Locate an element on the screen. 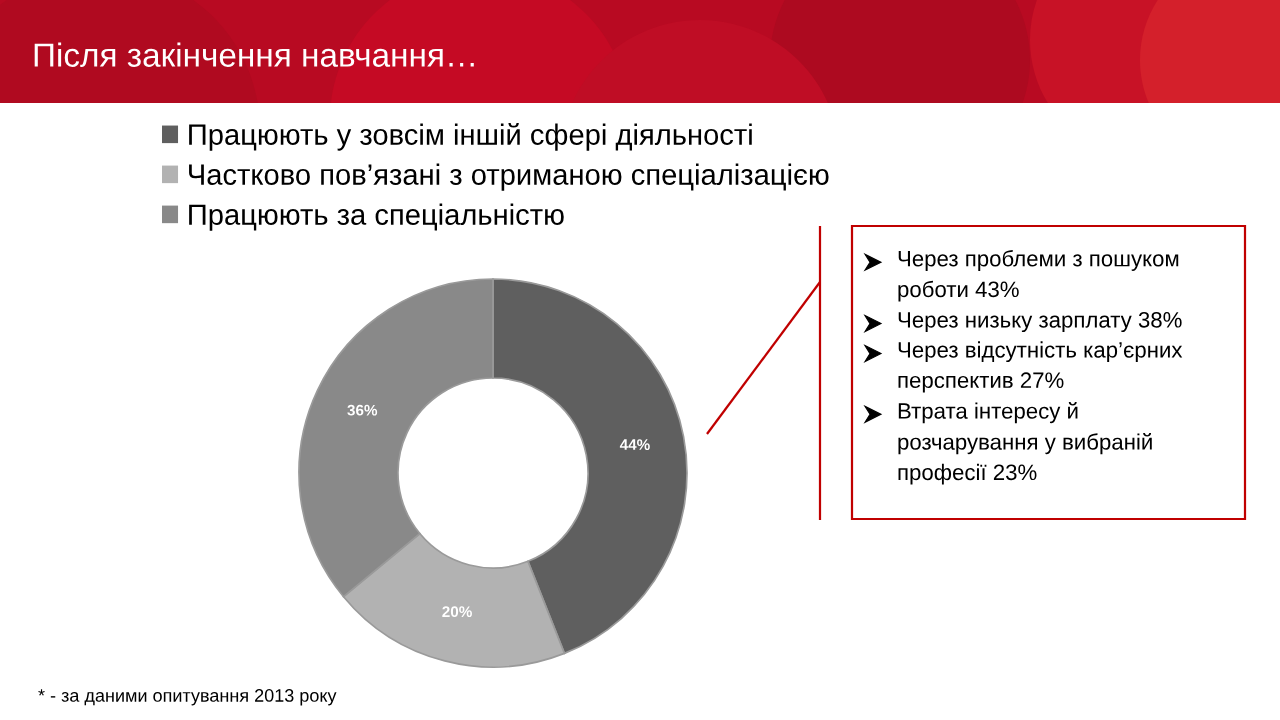 The image size is (1280, 720). data-label: 20% is located at coordinates (457, 612).